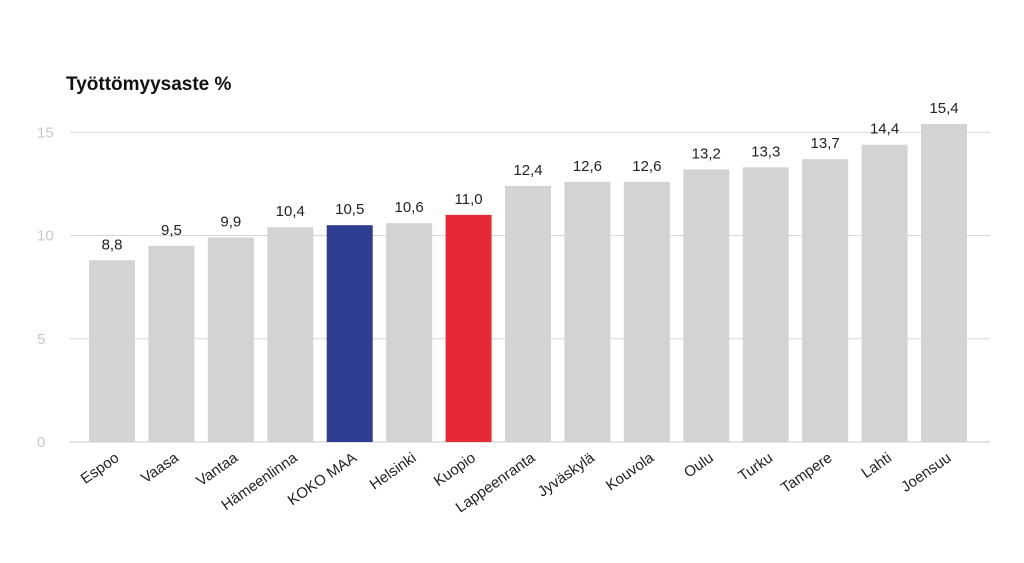 This screenshot has height=563, width=1024. I want to click on category-label: Vaasa, so click(160, 468).